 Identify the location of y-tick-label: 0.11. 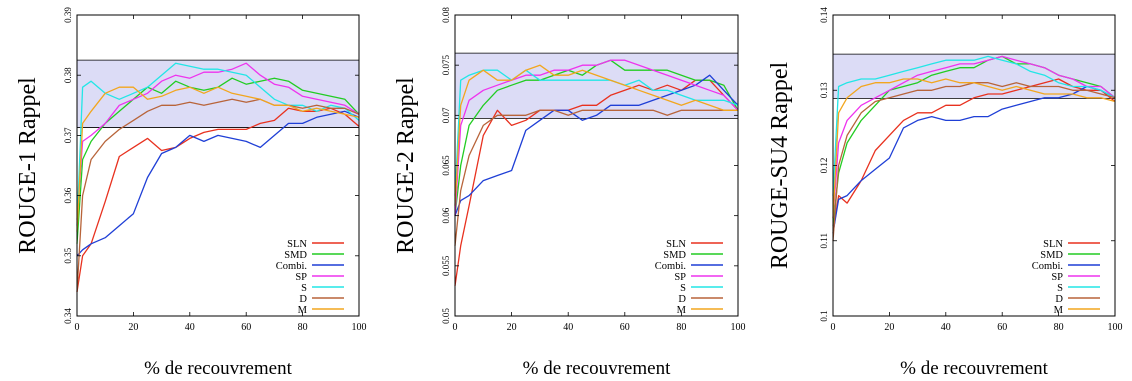
(824, 240).